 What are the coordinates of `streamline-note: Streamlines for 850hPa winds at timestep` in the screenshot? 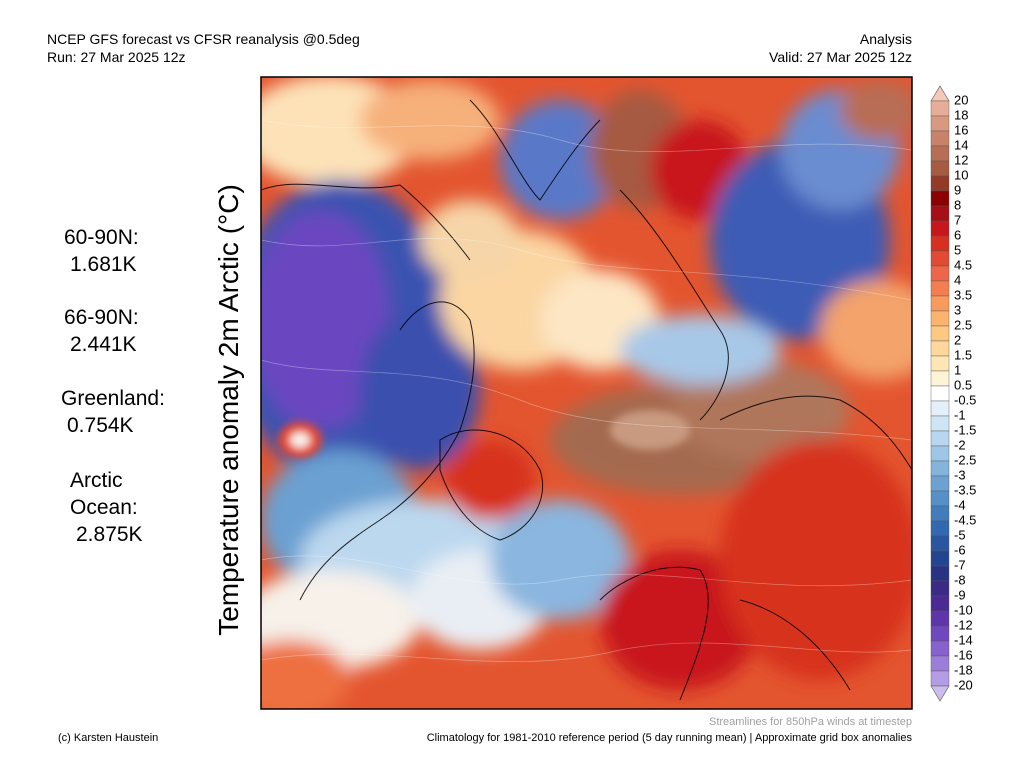 It's located at (810, 722).